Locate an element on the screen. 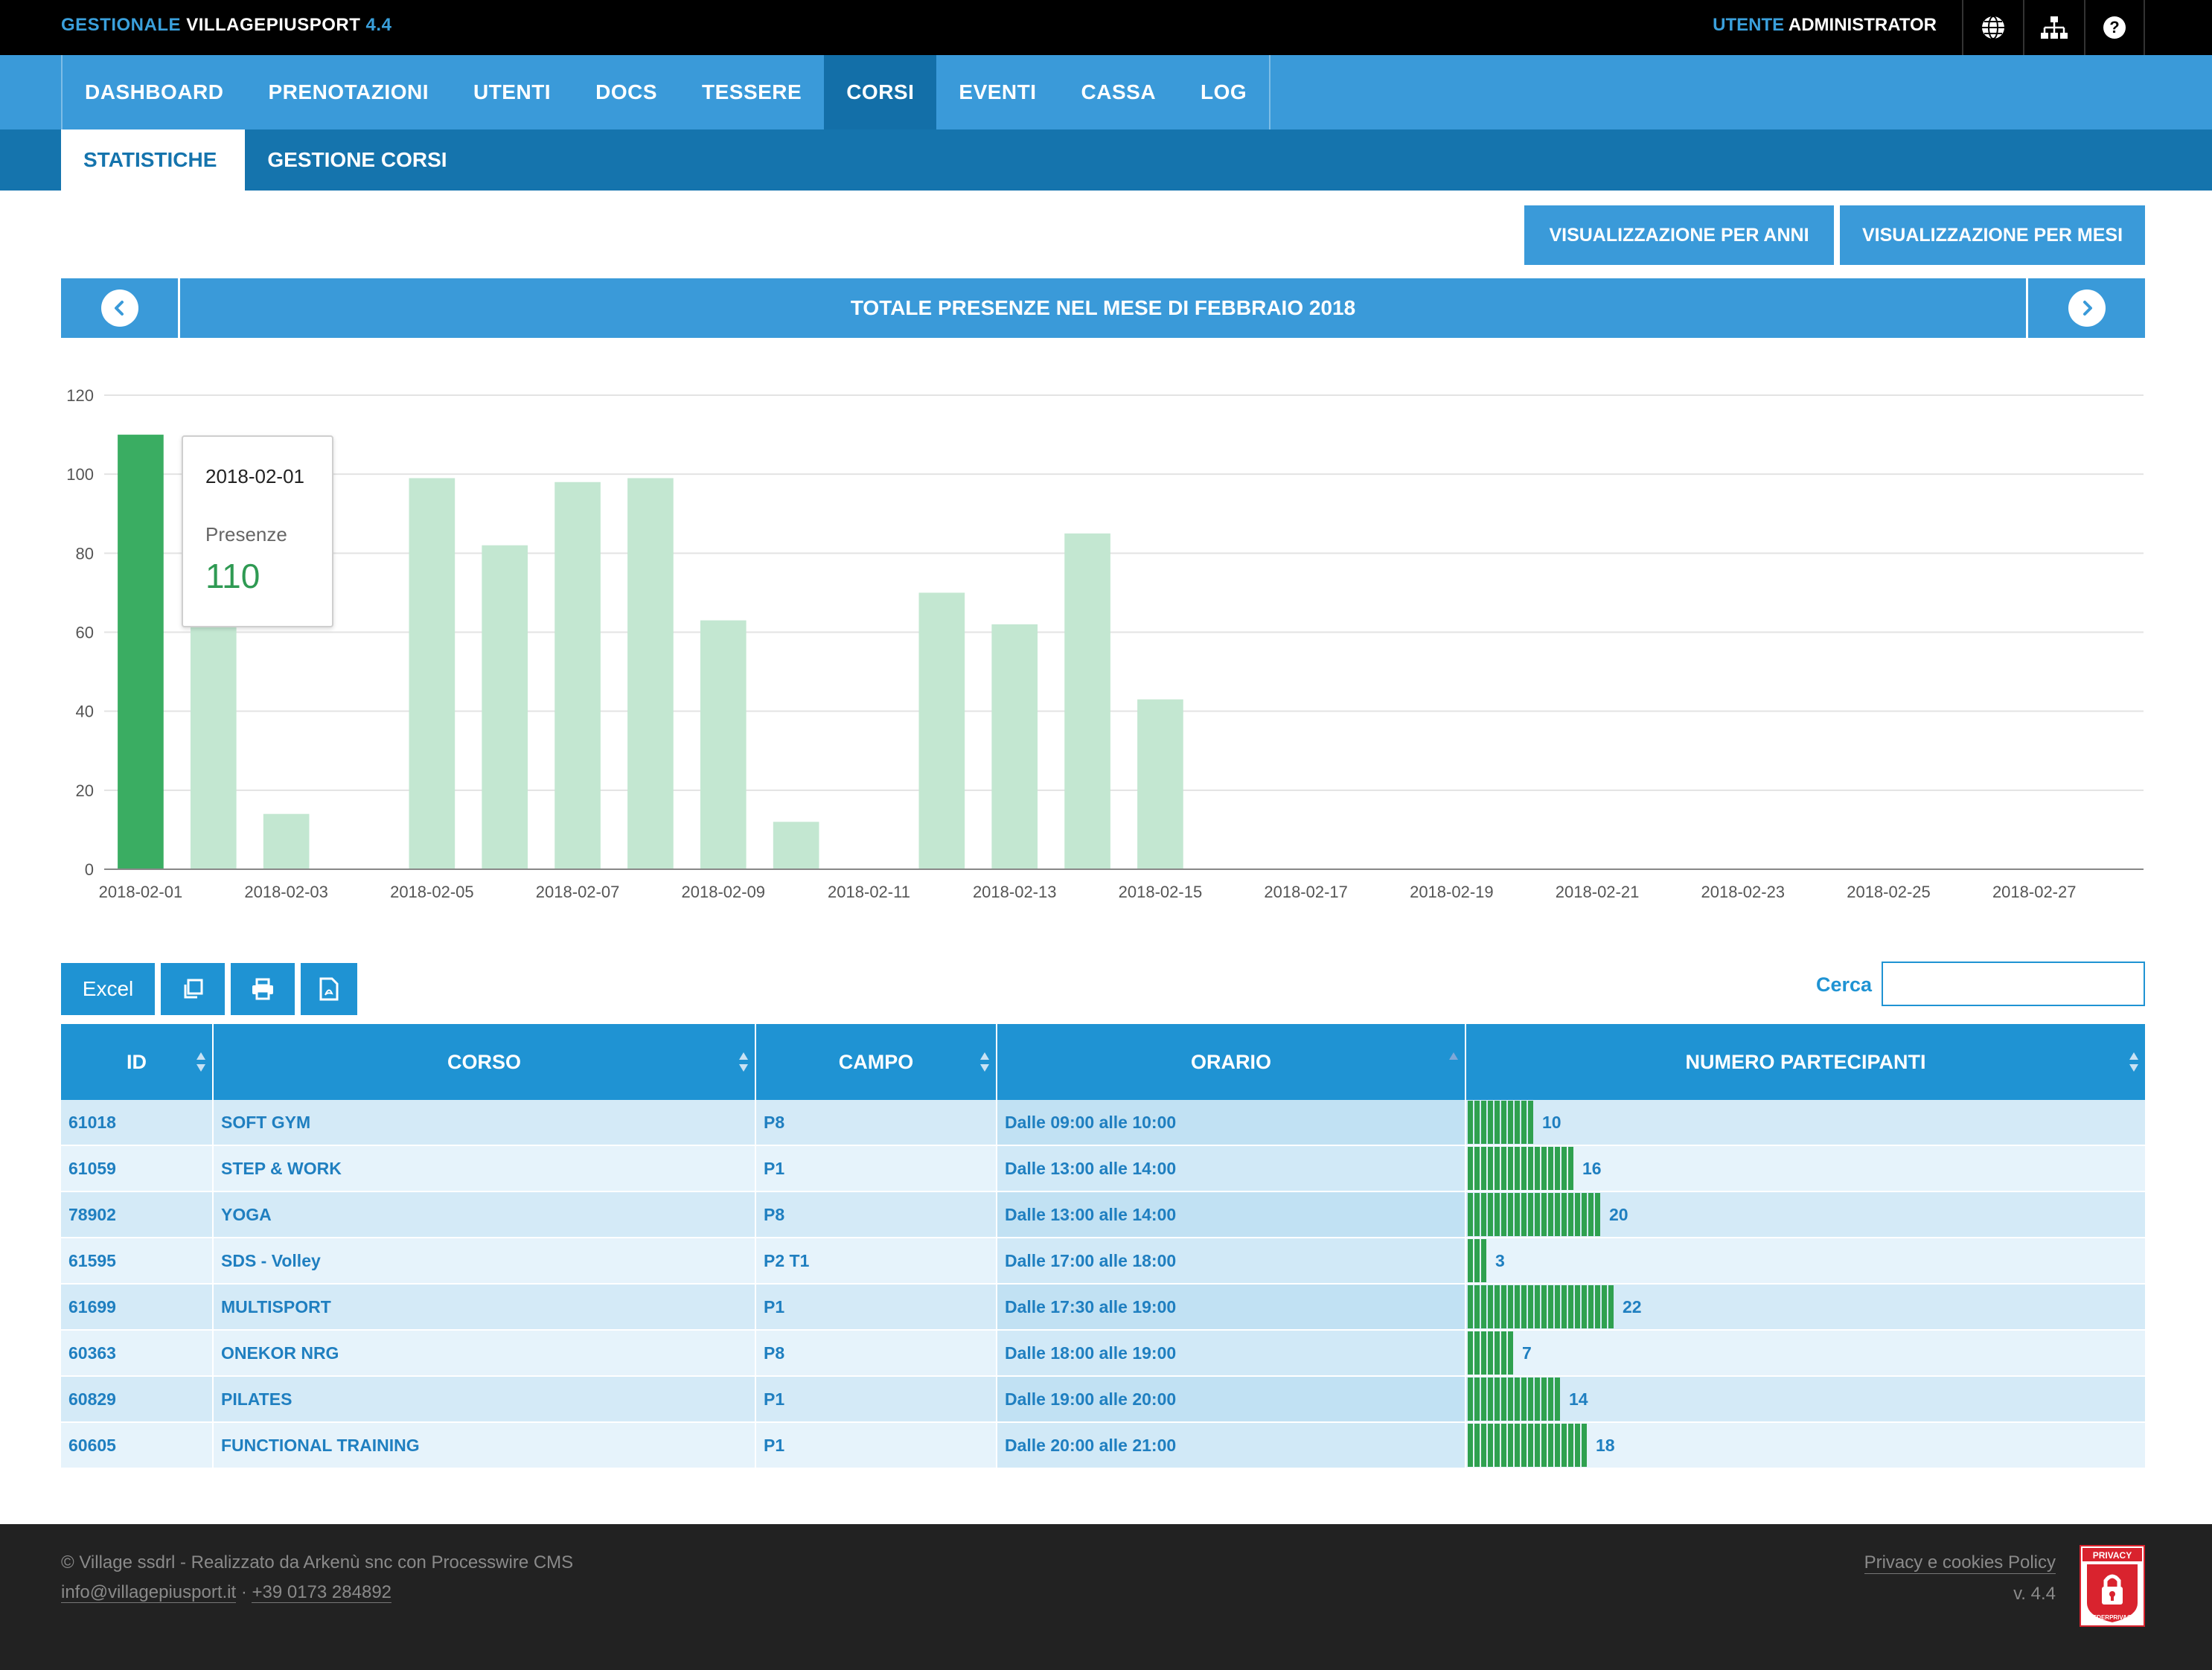 This screenshot has height=1670, width=2212. cell-corso: SOFT GYM is located at coordinates (485, 1122).